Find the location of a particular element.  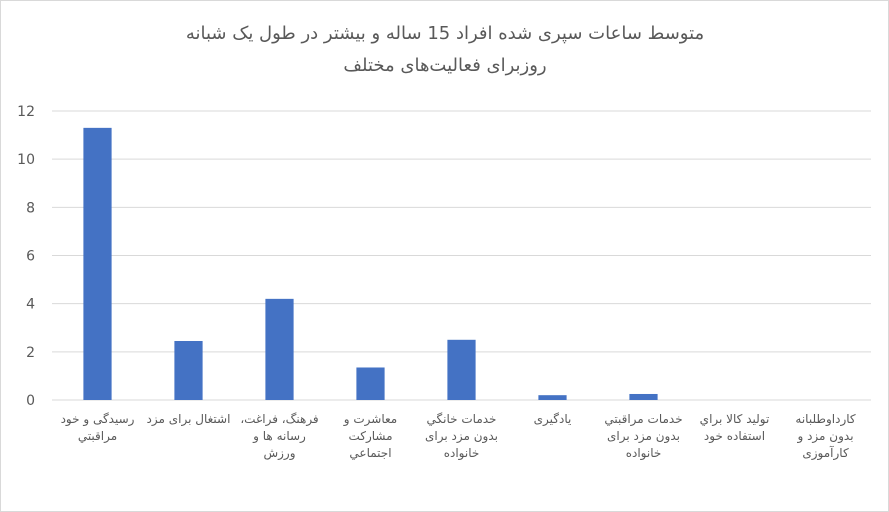

y-tick-label: 0 is located at coordinates (30, 401).